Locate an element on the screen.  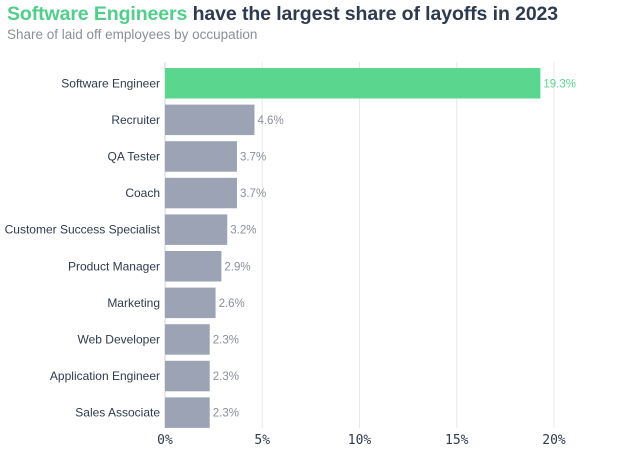
category-label: Coach is located at coordinates (142, 193).